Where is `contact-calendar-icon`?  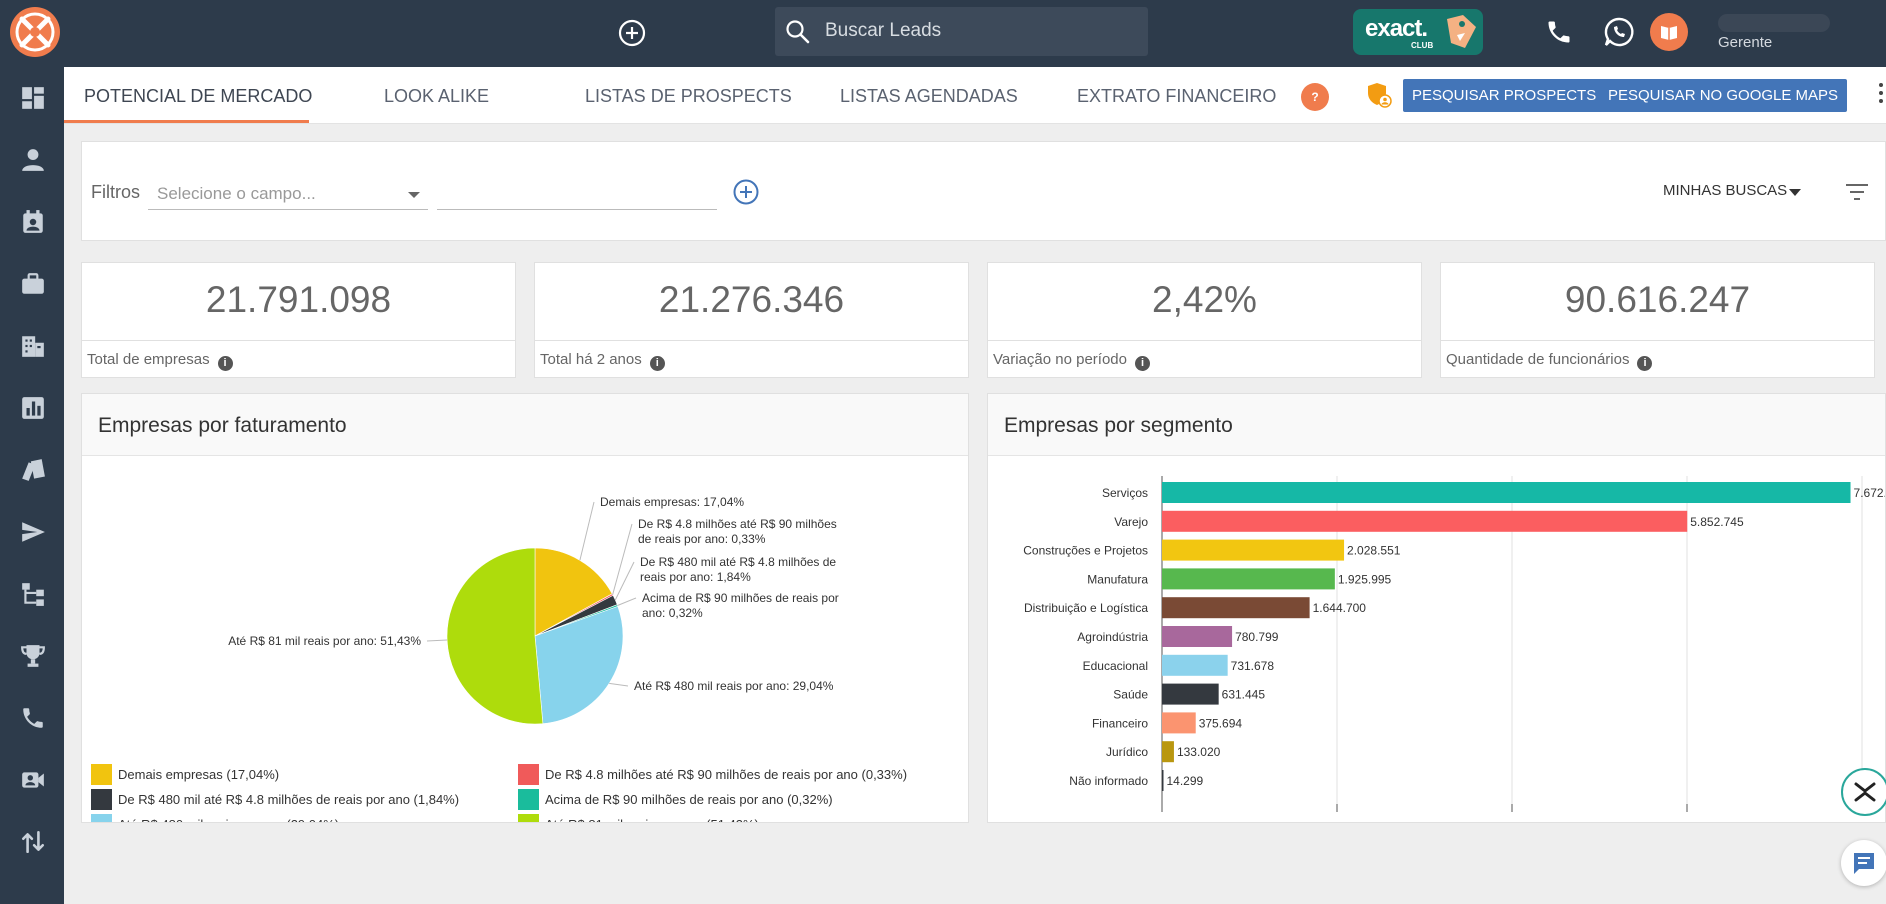 contact-calendar-icon is located at coordinates (33, 222).